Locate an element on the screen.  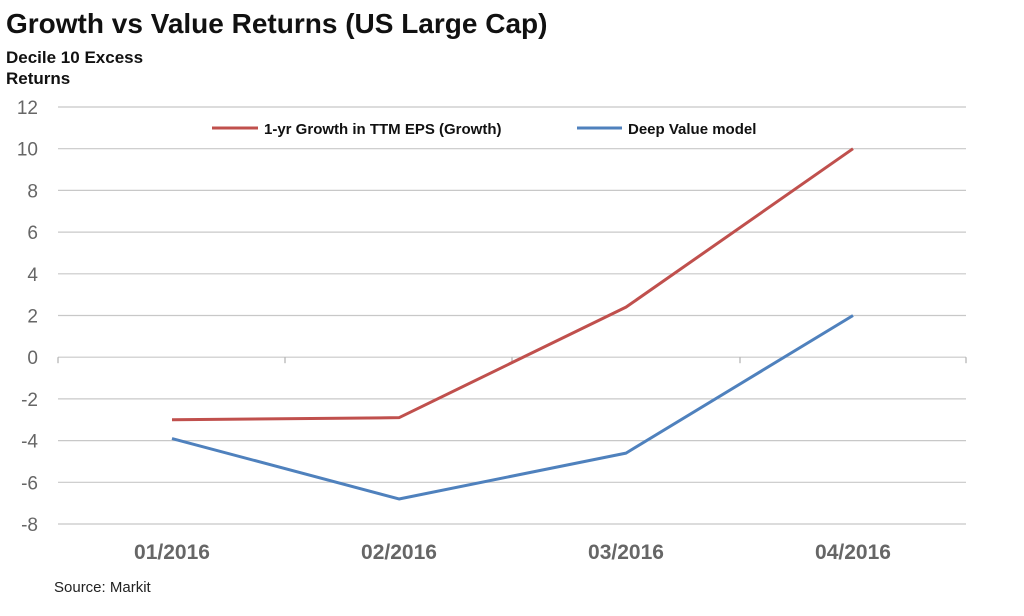
x-tick-label: 02/2016 is located at coordinates (399, 552).